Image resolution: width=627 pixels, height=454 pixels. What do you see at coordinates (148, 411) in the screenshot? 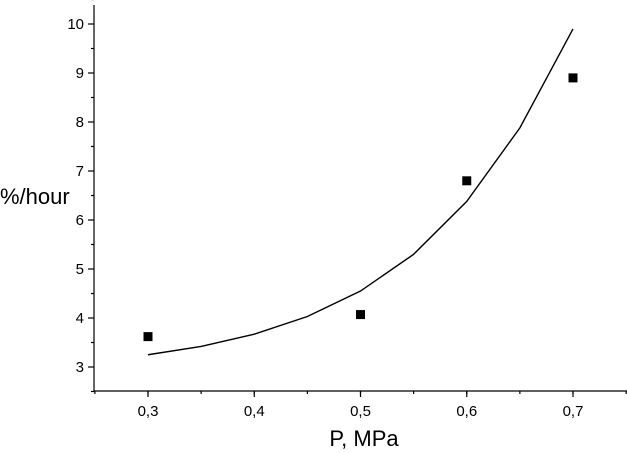
I see `x-tick-label: 0,3` at bounding box center [148, 411].